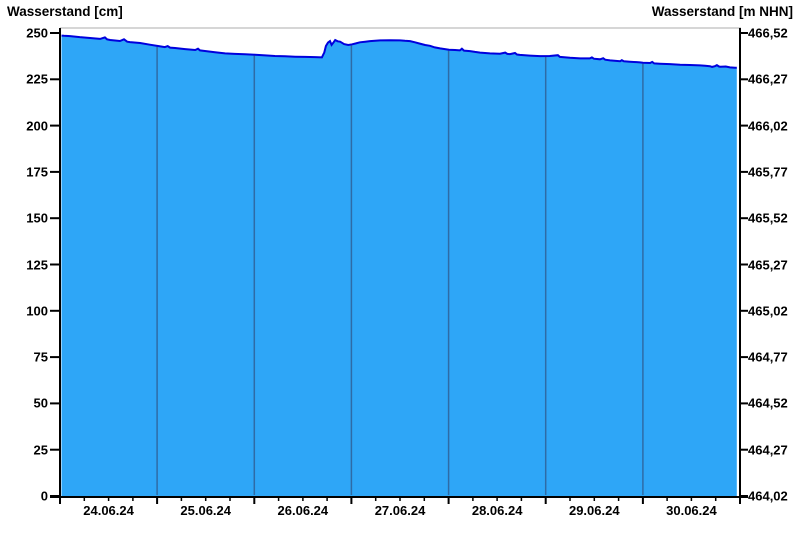 The width and height of the screenshot is (800, 550). Describe the element at coordinates (37, 172) in the screenshot. I see `y-axis-left-tick-label: 175` at that location.